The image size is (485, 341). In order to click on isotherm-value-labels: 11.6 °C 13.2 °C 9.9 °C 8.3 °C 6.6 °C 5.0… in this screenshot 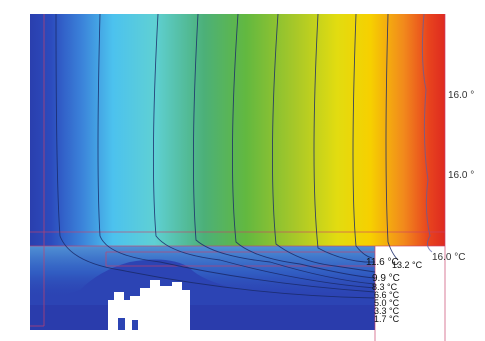, I will do `click(394, 290)`.